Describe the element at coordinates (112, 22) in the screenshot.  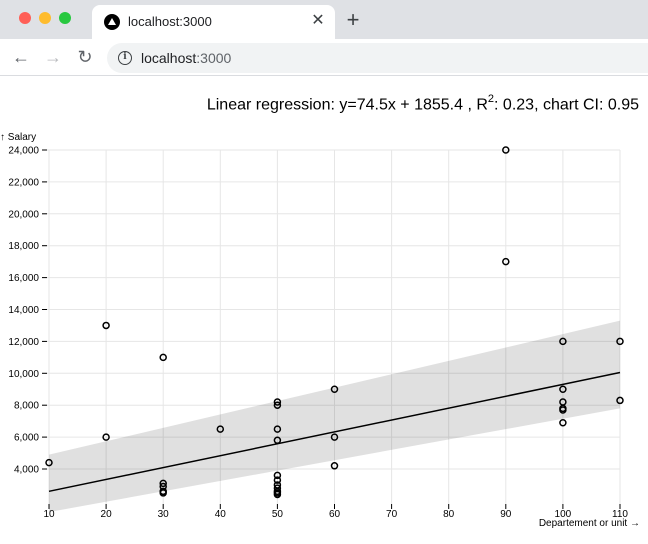
I see `triangle-favicon-icon` at that location.